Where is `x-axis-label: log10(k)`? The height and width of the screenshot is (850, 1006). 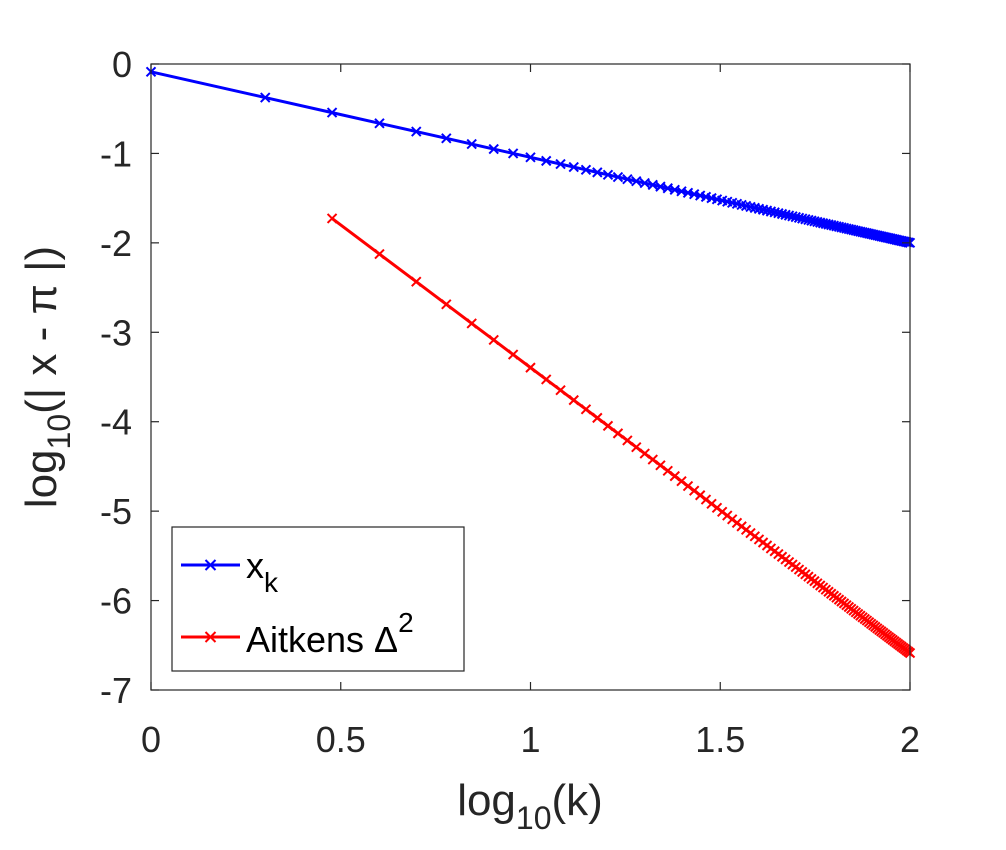
x-axis-label: log10(k) is located at coordinates (530, 806).